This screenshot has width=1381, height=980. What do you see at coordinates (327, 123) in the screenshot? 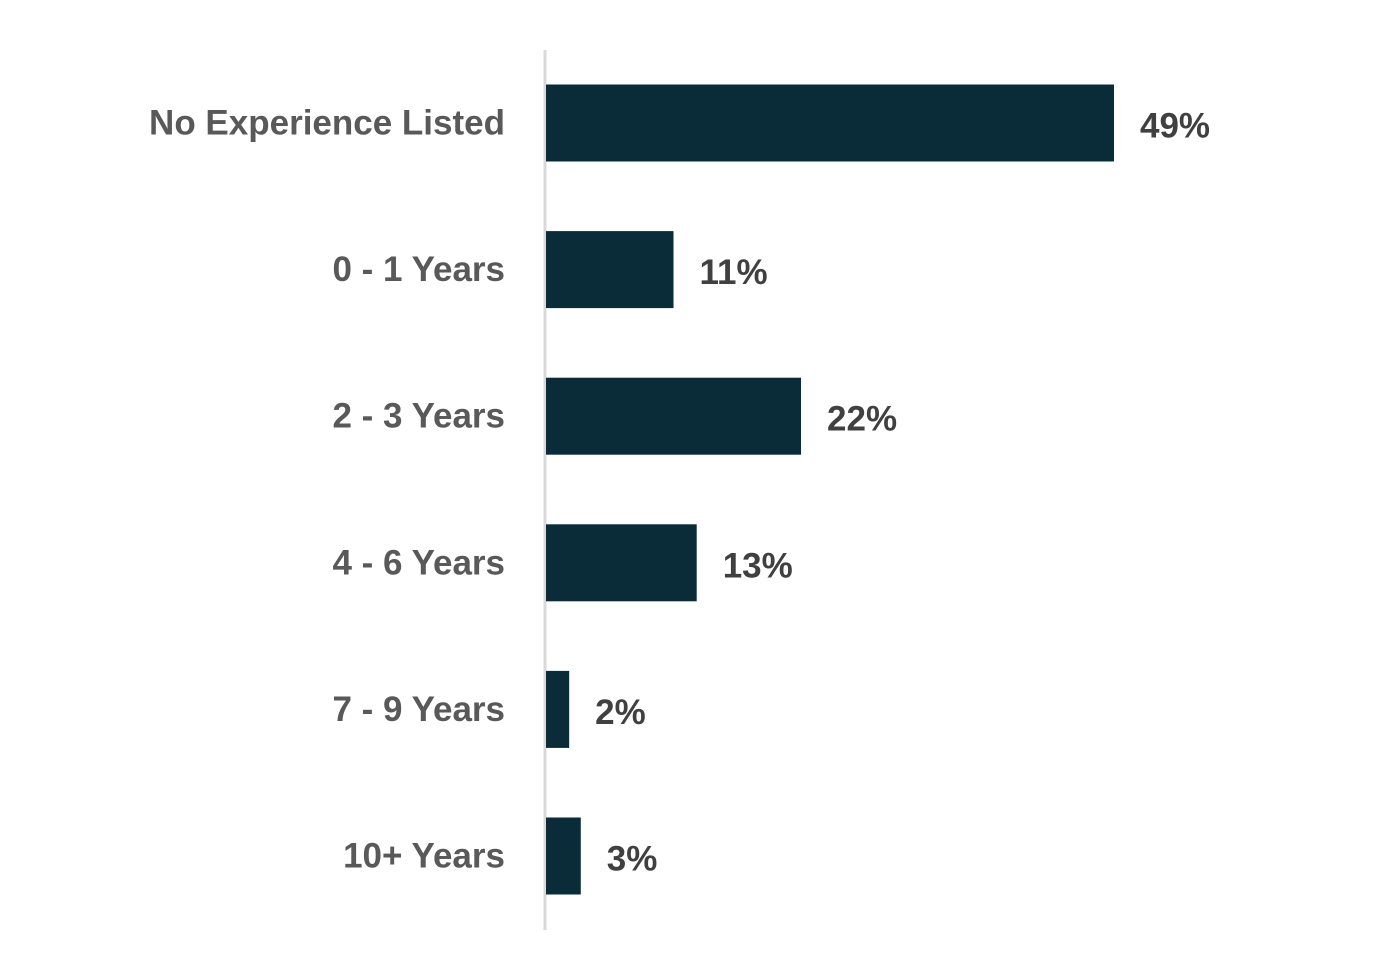
I see `category-label: No Experience Listed` at bounding box center [327, 123].